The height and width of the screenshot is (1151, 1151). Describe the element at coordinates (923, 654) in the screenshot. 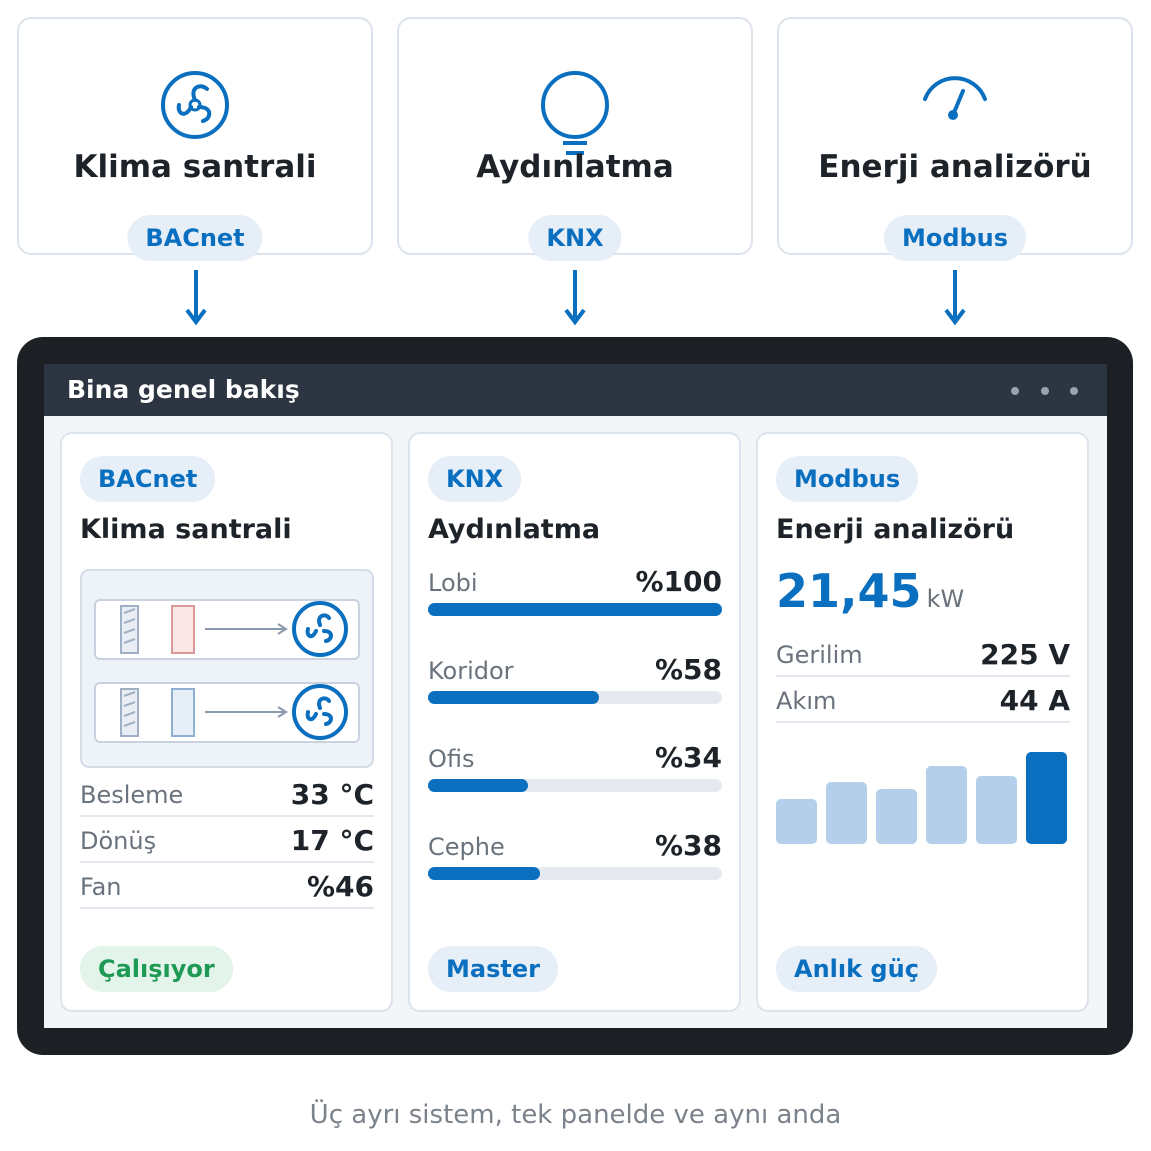

I see `data-row: Gerilim 225 V` at that location.